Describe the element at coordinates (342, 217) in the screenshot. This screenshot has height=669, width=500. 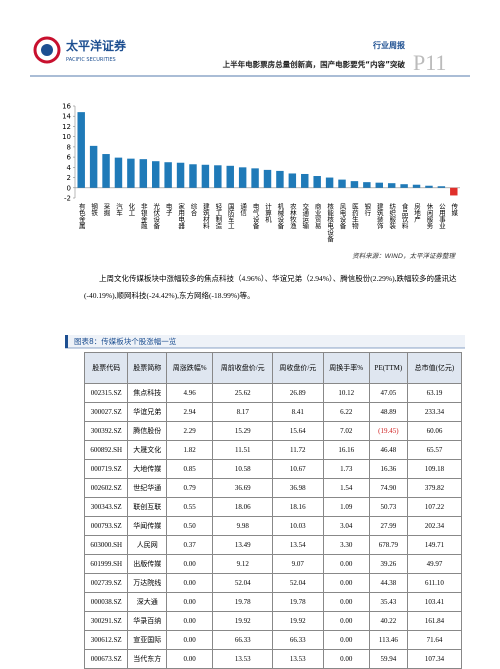
I see `x-tick-label: 风电设备` at that location.